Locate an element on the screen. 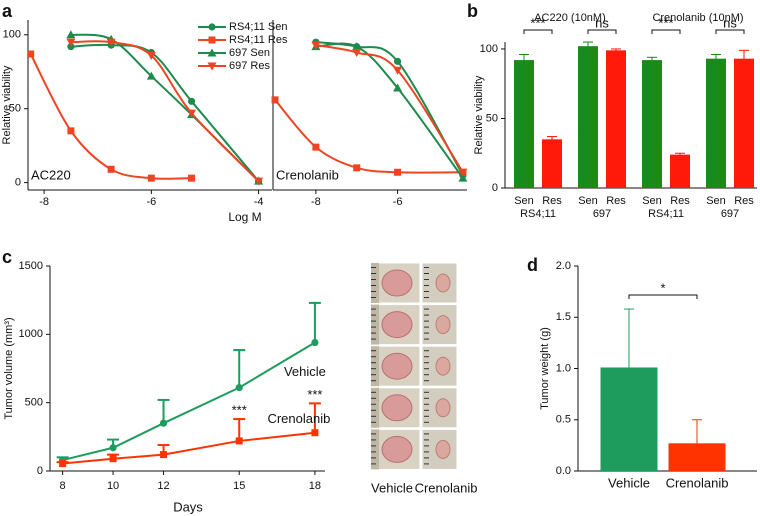  y-tick-label: 0.0 is located at coordinates (563, 471).